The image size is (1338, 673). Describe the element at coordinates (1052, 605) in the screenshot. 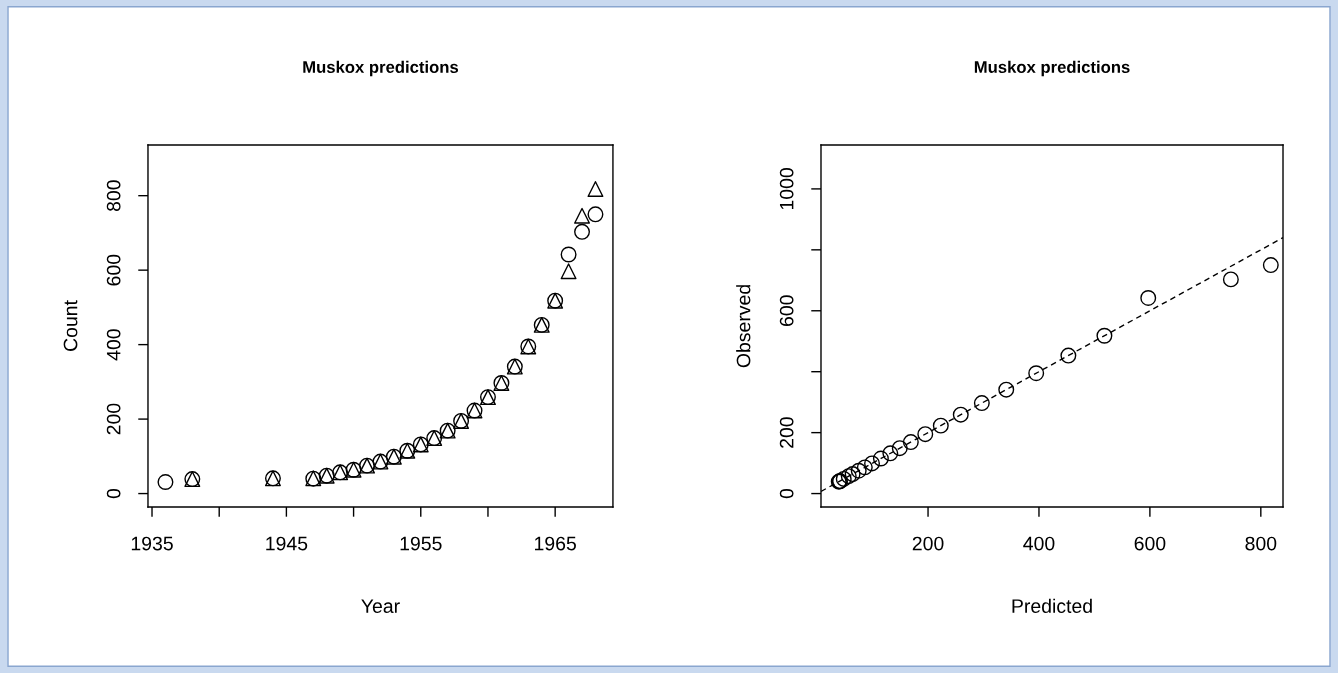

I see `x-axis-title: Predicted` at that location.